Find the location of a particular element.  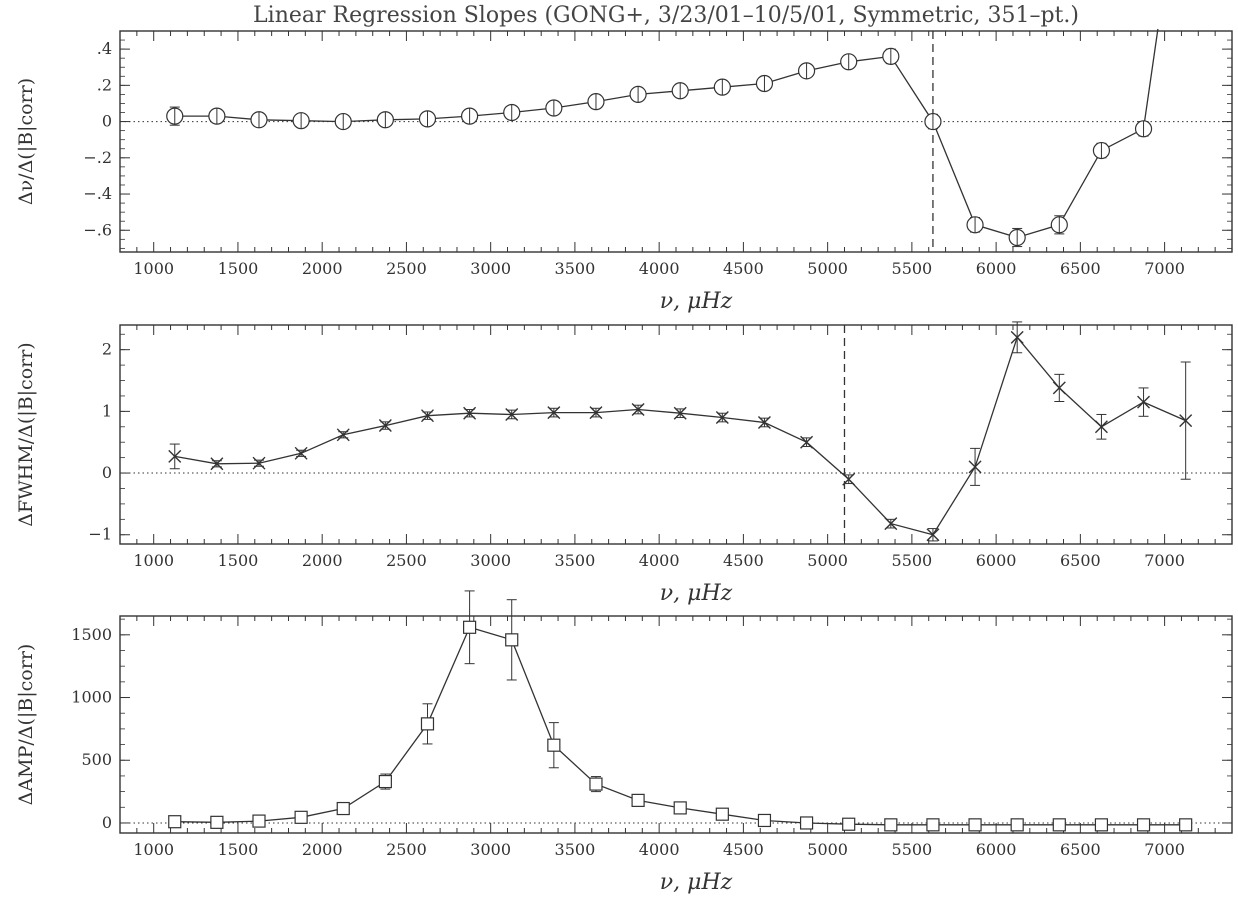

y-tick-label: 1500 is located at coordinates (91, 634).